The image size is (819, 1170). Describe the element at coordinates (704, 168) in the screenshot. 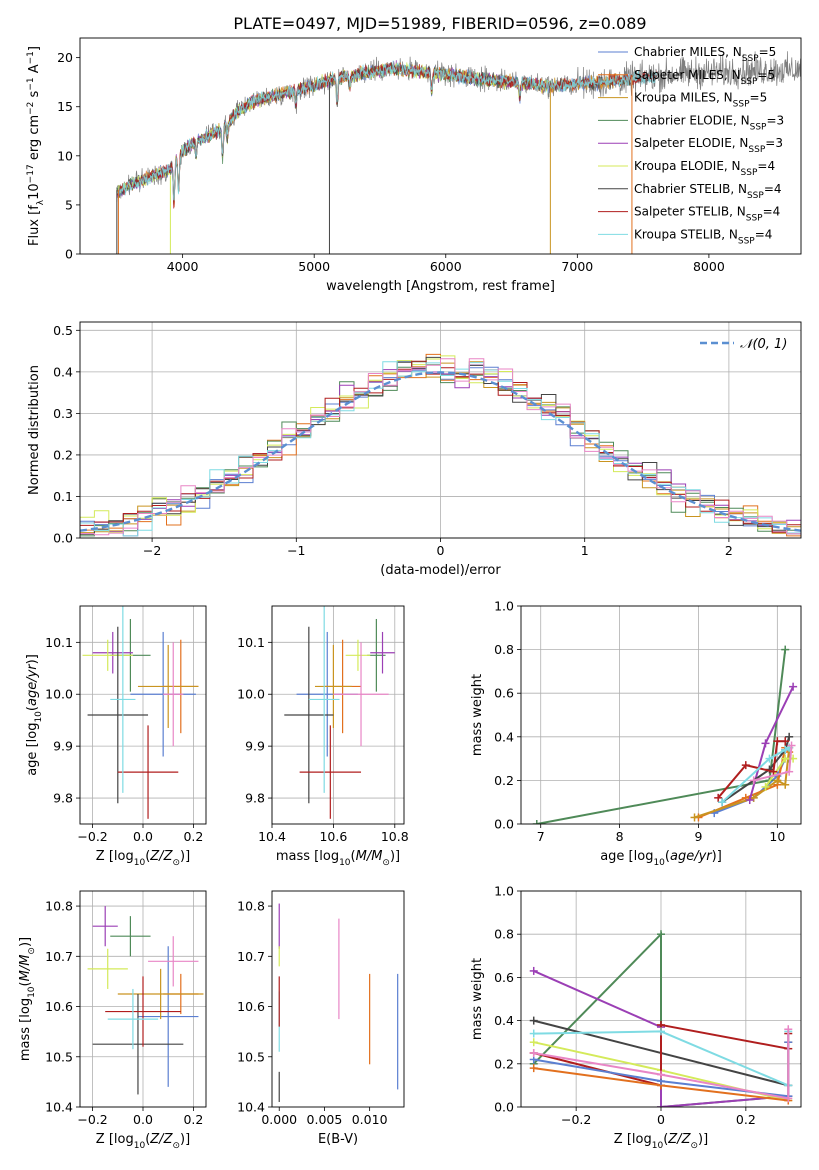

I see `legend-entry: Kroupa ELODIE, NSSP=4` at that location.